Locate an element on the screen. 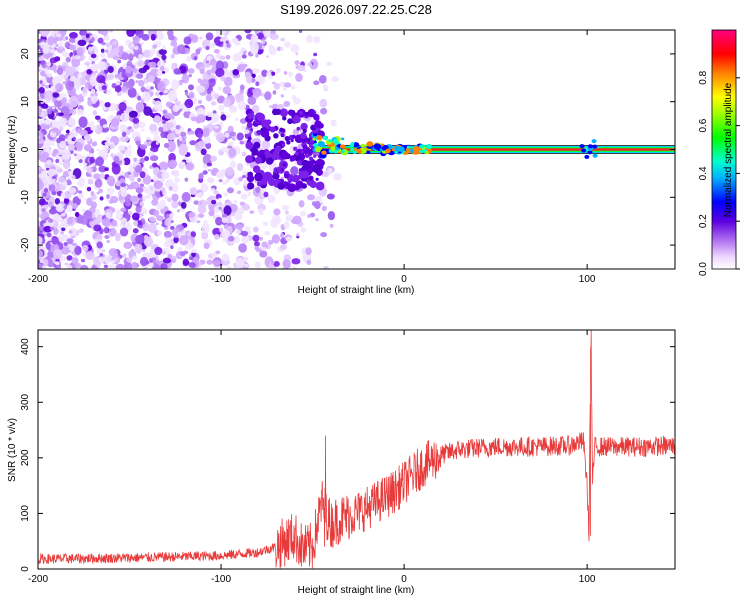  snr-y-label: SNR (10 * v/v) is located at coordinates (12, 450).